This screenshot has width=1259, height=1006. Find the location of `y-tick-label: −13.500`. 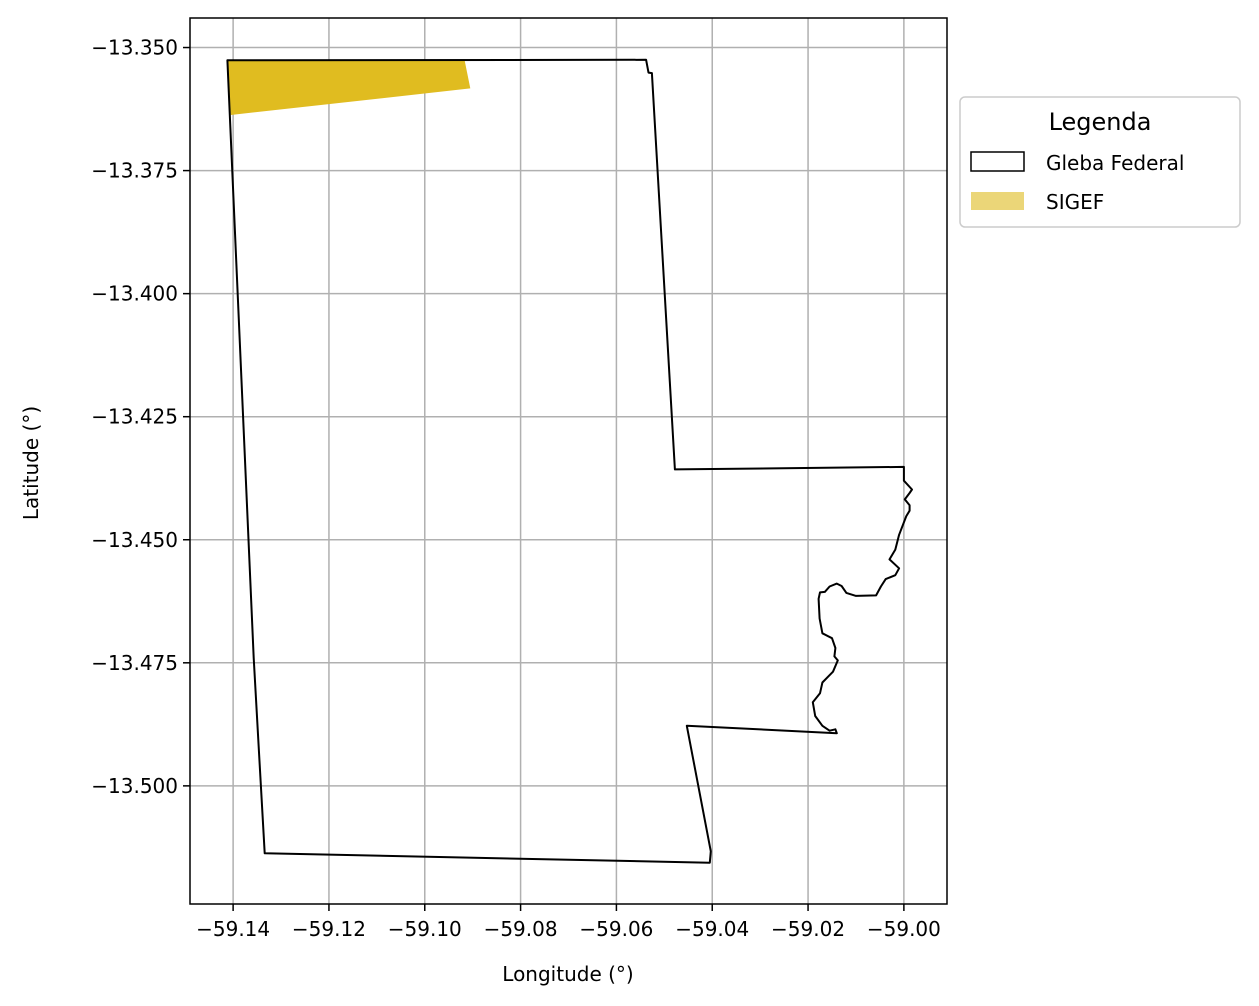

y-tick-label: −13.500 is located at coordinates (134, 786).